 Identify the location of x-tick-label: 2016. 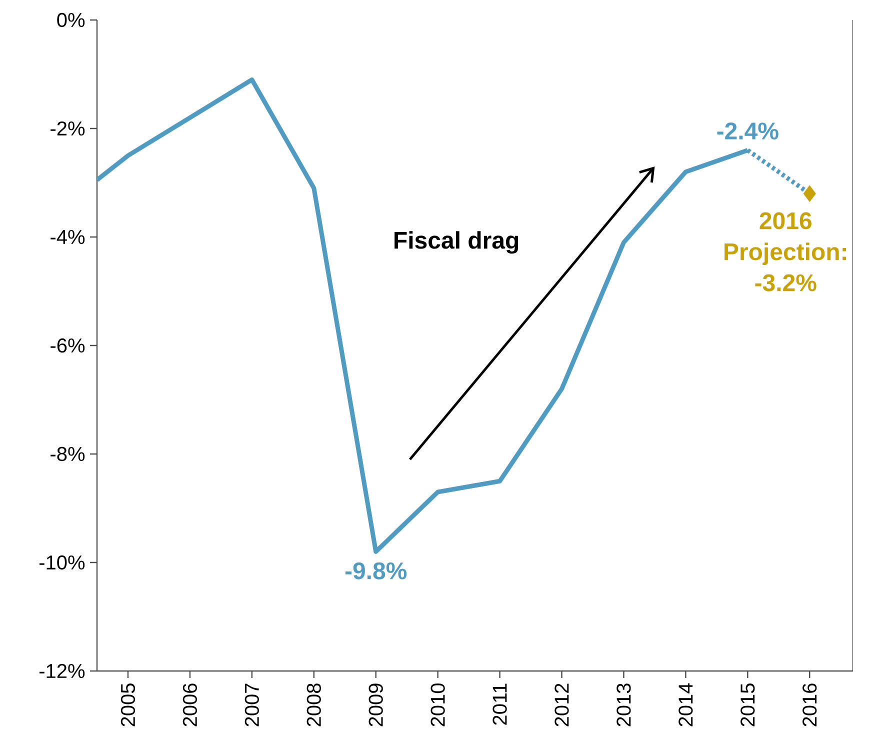
(809, 705).